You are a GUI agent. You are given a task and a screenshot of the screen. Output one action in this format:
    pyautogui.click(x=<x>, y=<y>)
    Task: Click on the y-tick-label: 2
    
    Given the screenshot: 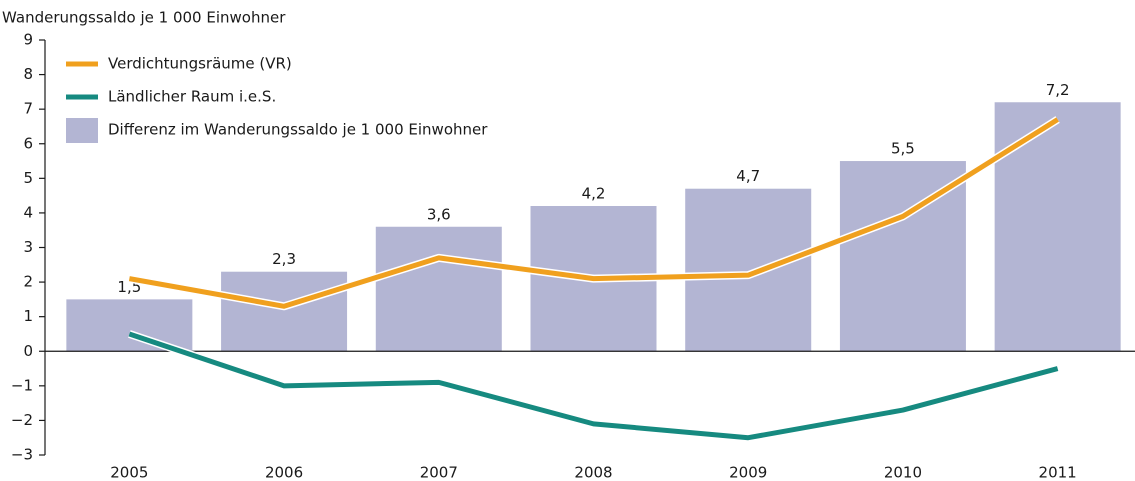 What is the action you would take?
    pyautogui.click(x=28, y=282)
    